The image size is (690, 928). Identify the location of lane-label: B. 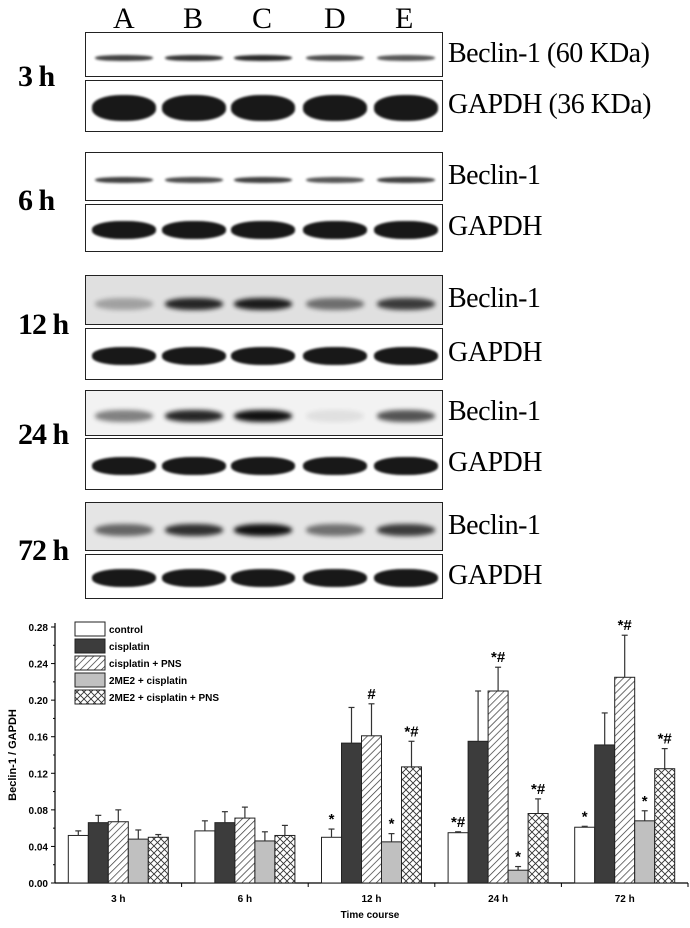
(193, 18).